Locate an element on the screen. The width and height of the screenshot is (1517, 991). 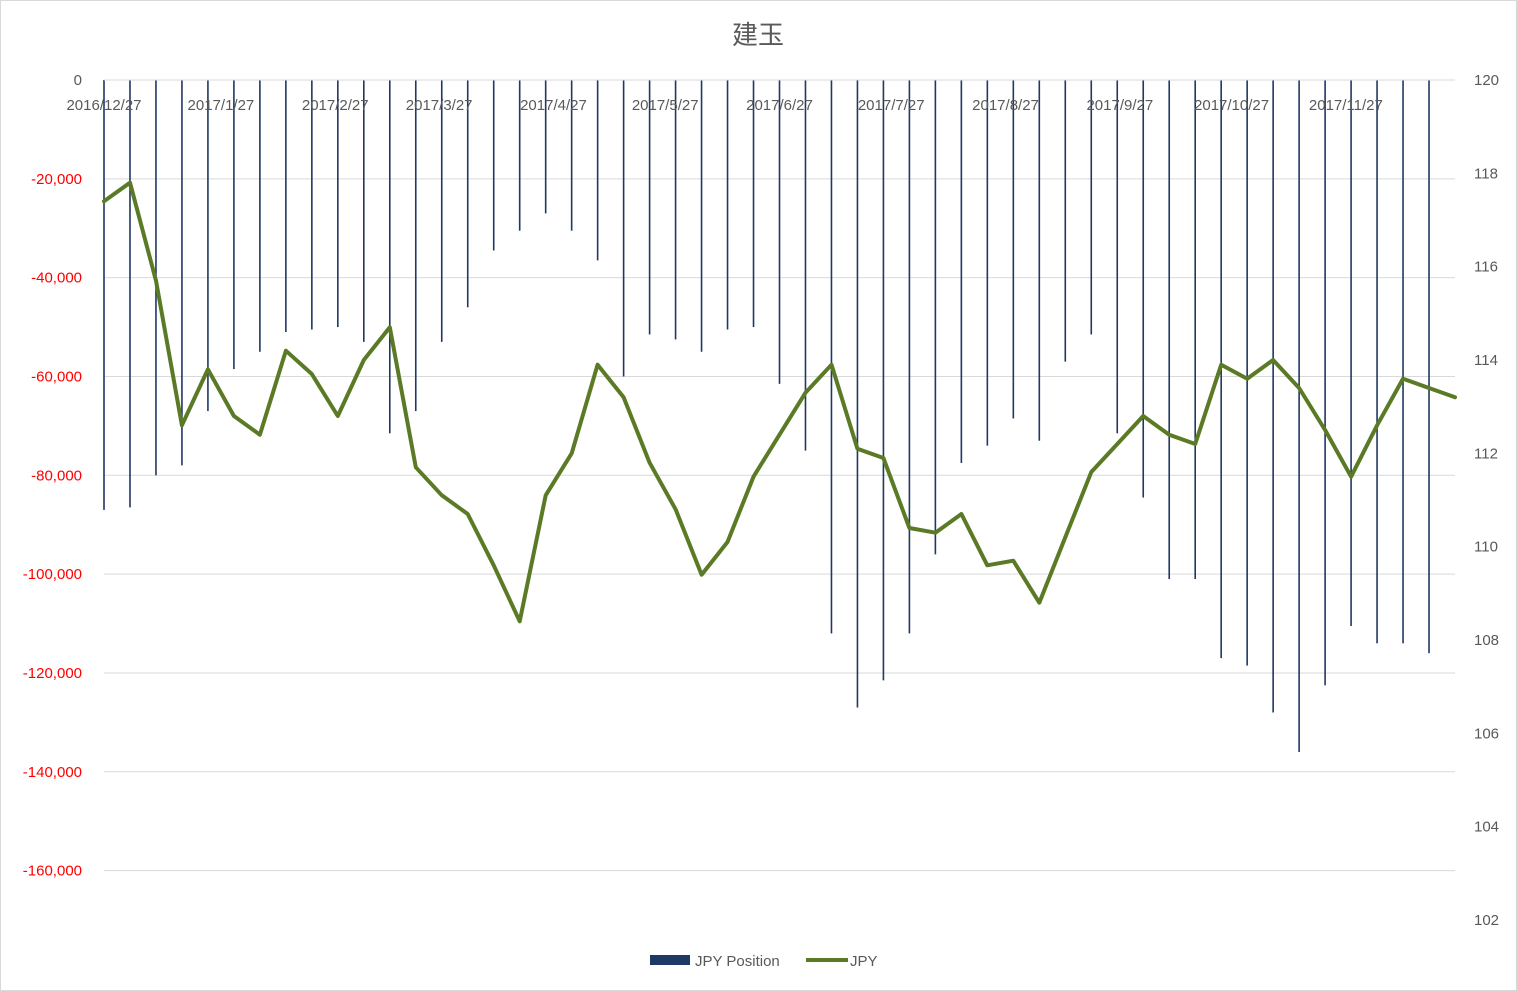
x-tick-label-4: 2017/4/27 is located at coordinates (553, 105).